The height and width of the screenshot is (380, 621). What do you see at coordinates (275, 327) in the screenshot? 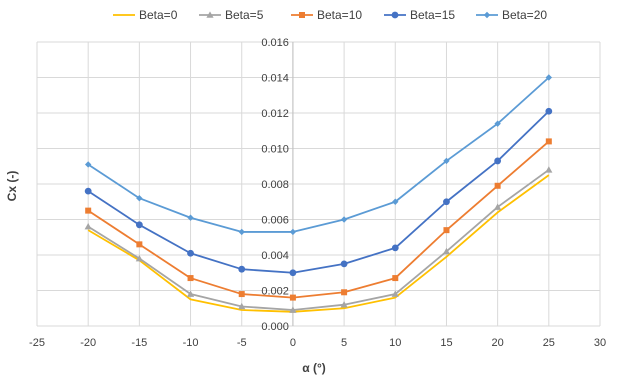
I see `y-tick-label: 0.000` at bounding box center [275, 327].